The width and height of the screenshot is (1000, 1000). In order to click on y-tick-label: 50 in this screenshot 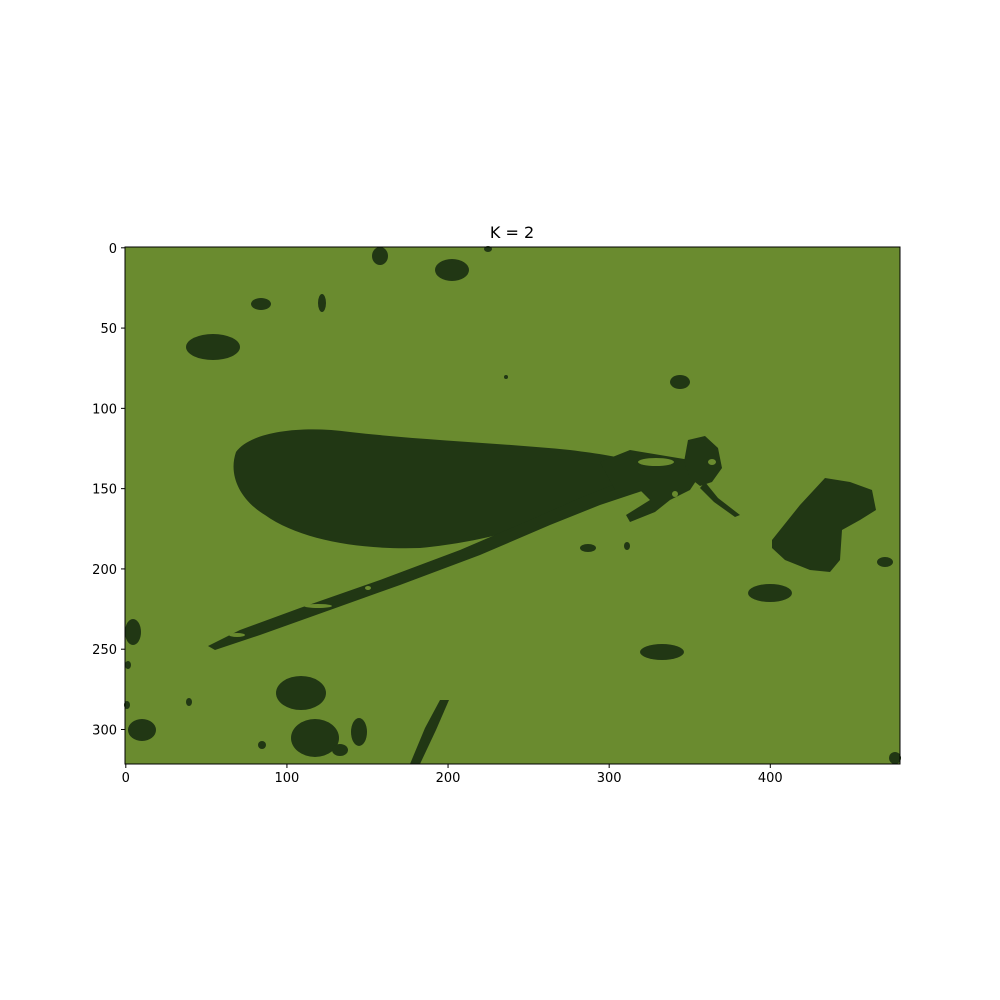, I will do `click(108, 329)`.